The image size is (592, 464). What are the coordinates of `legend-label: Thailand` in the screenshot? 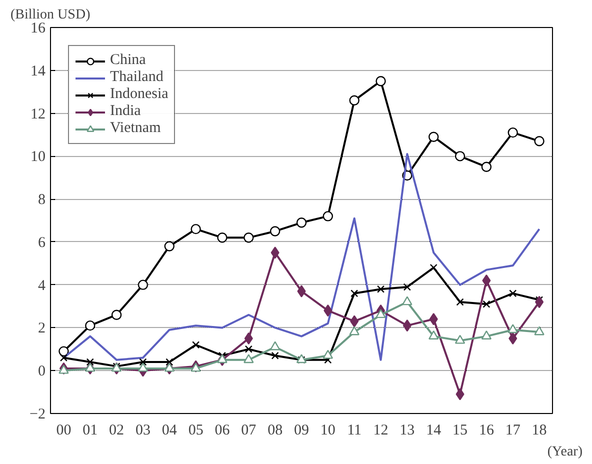 It's located at (137, 77).